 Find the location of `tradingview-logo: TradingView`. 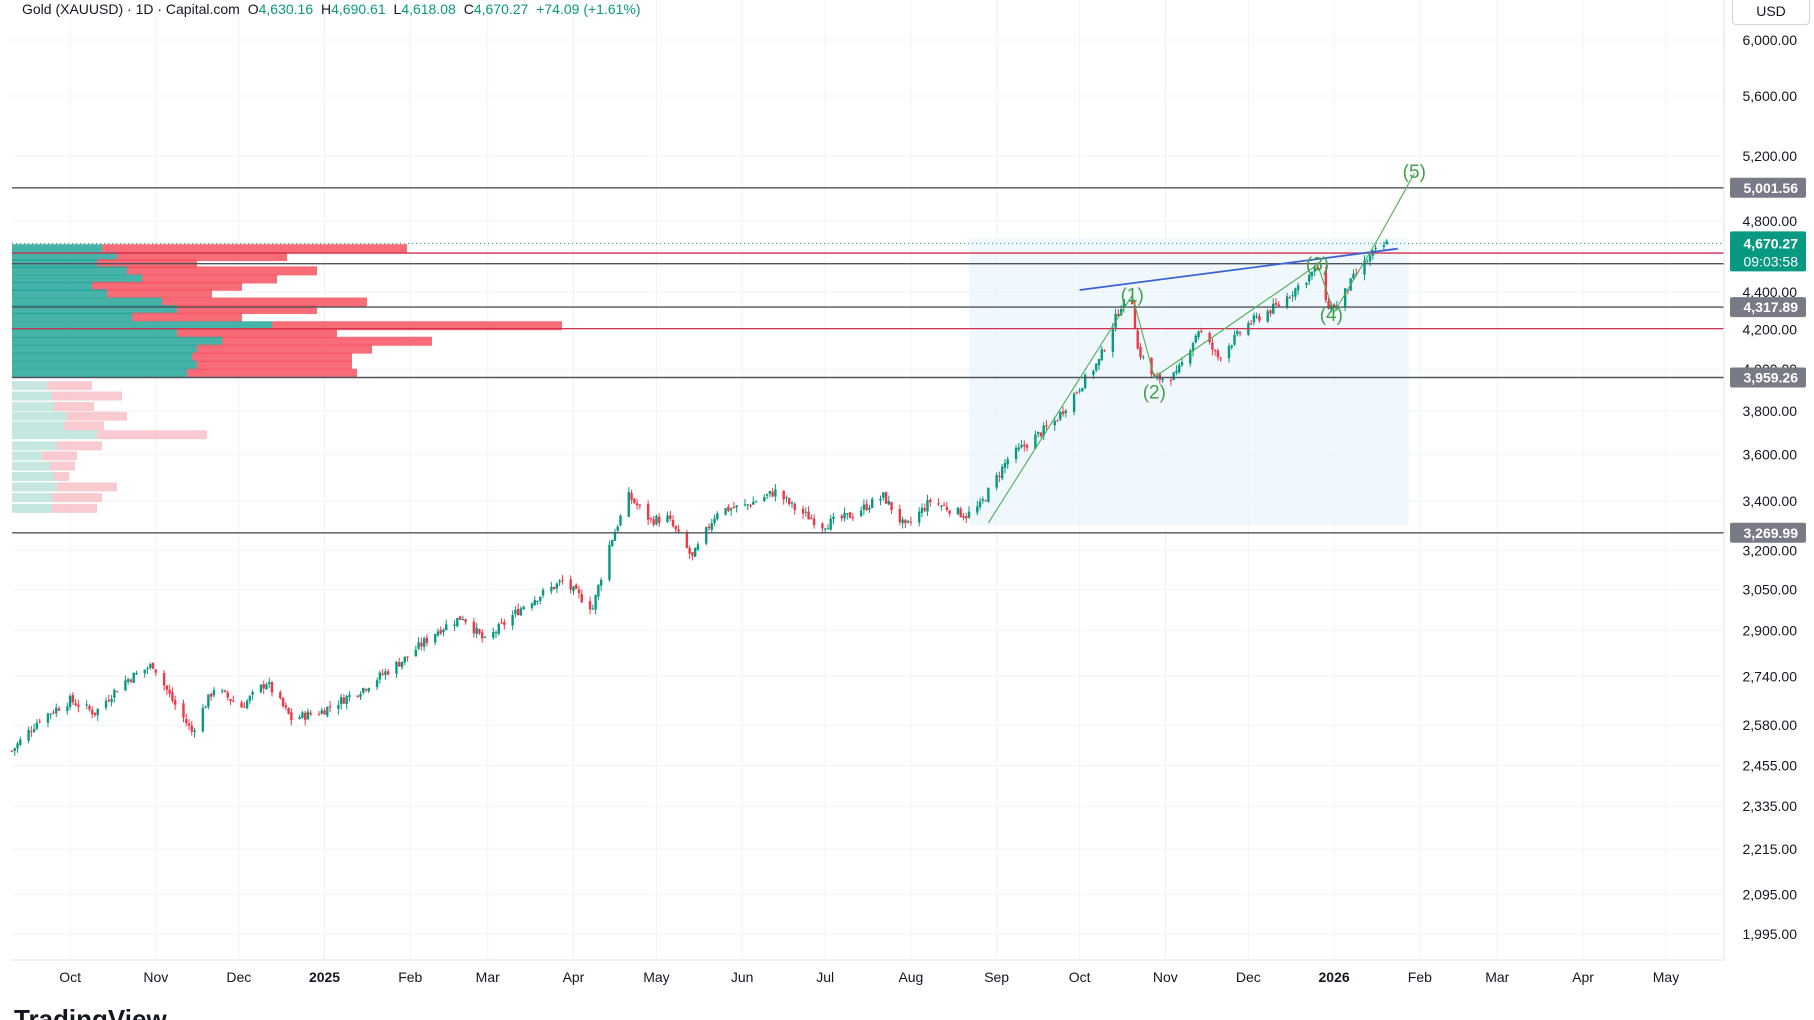

tradingview-logo: TradingView is located at coordinates (90, 1013).